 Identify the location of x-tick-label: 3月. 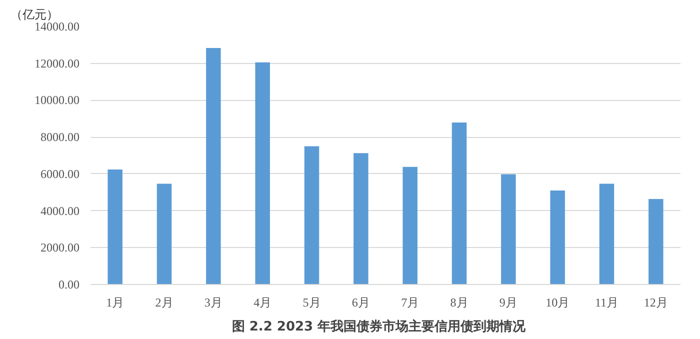
(213, 303).